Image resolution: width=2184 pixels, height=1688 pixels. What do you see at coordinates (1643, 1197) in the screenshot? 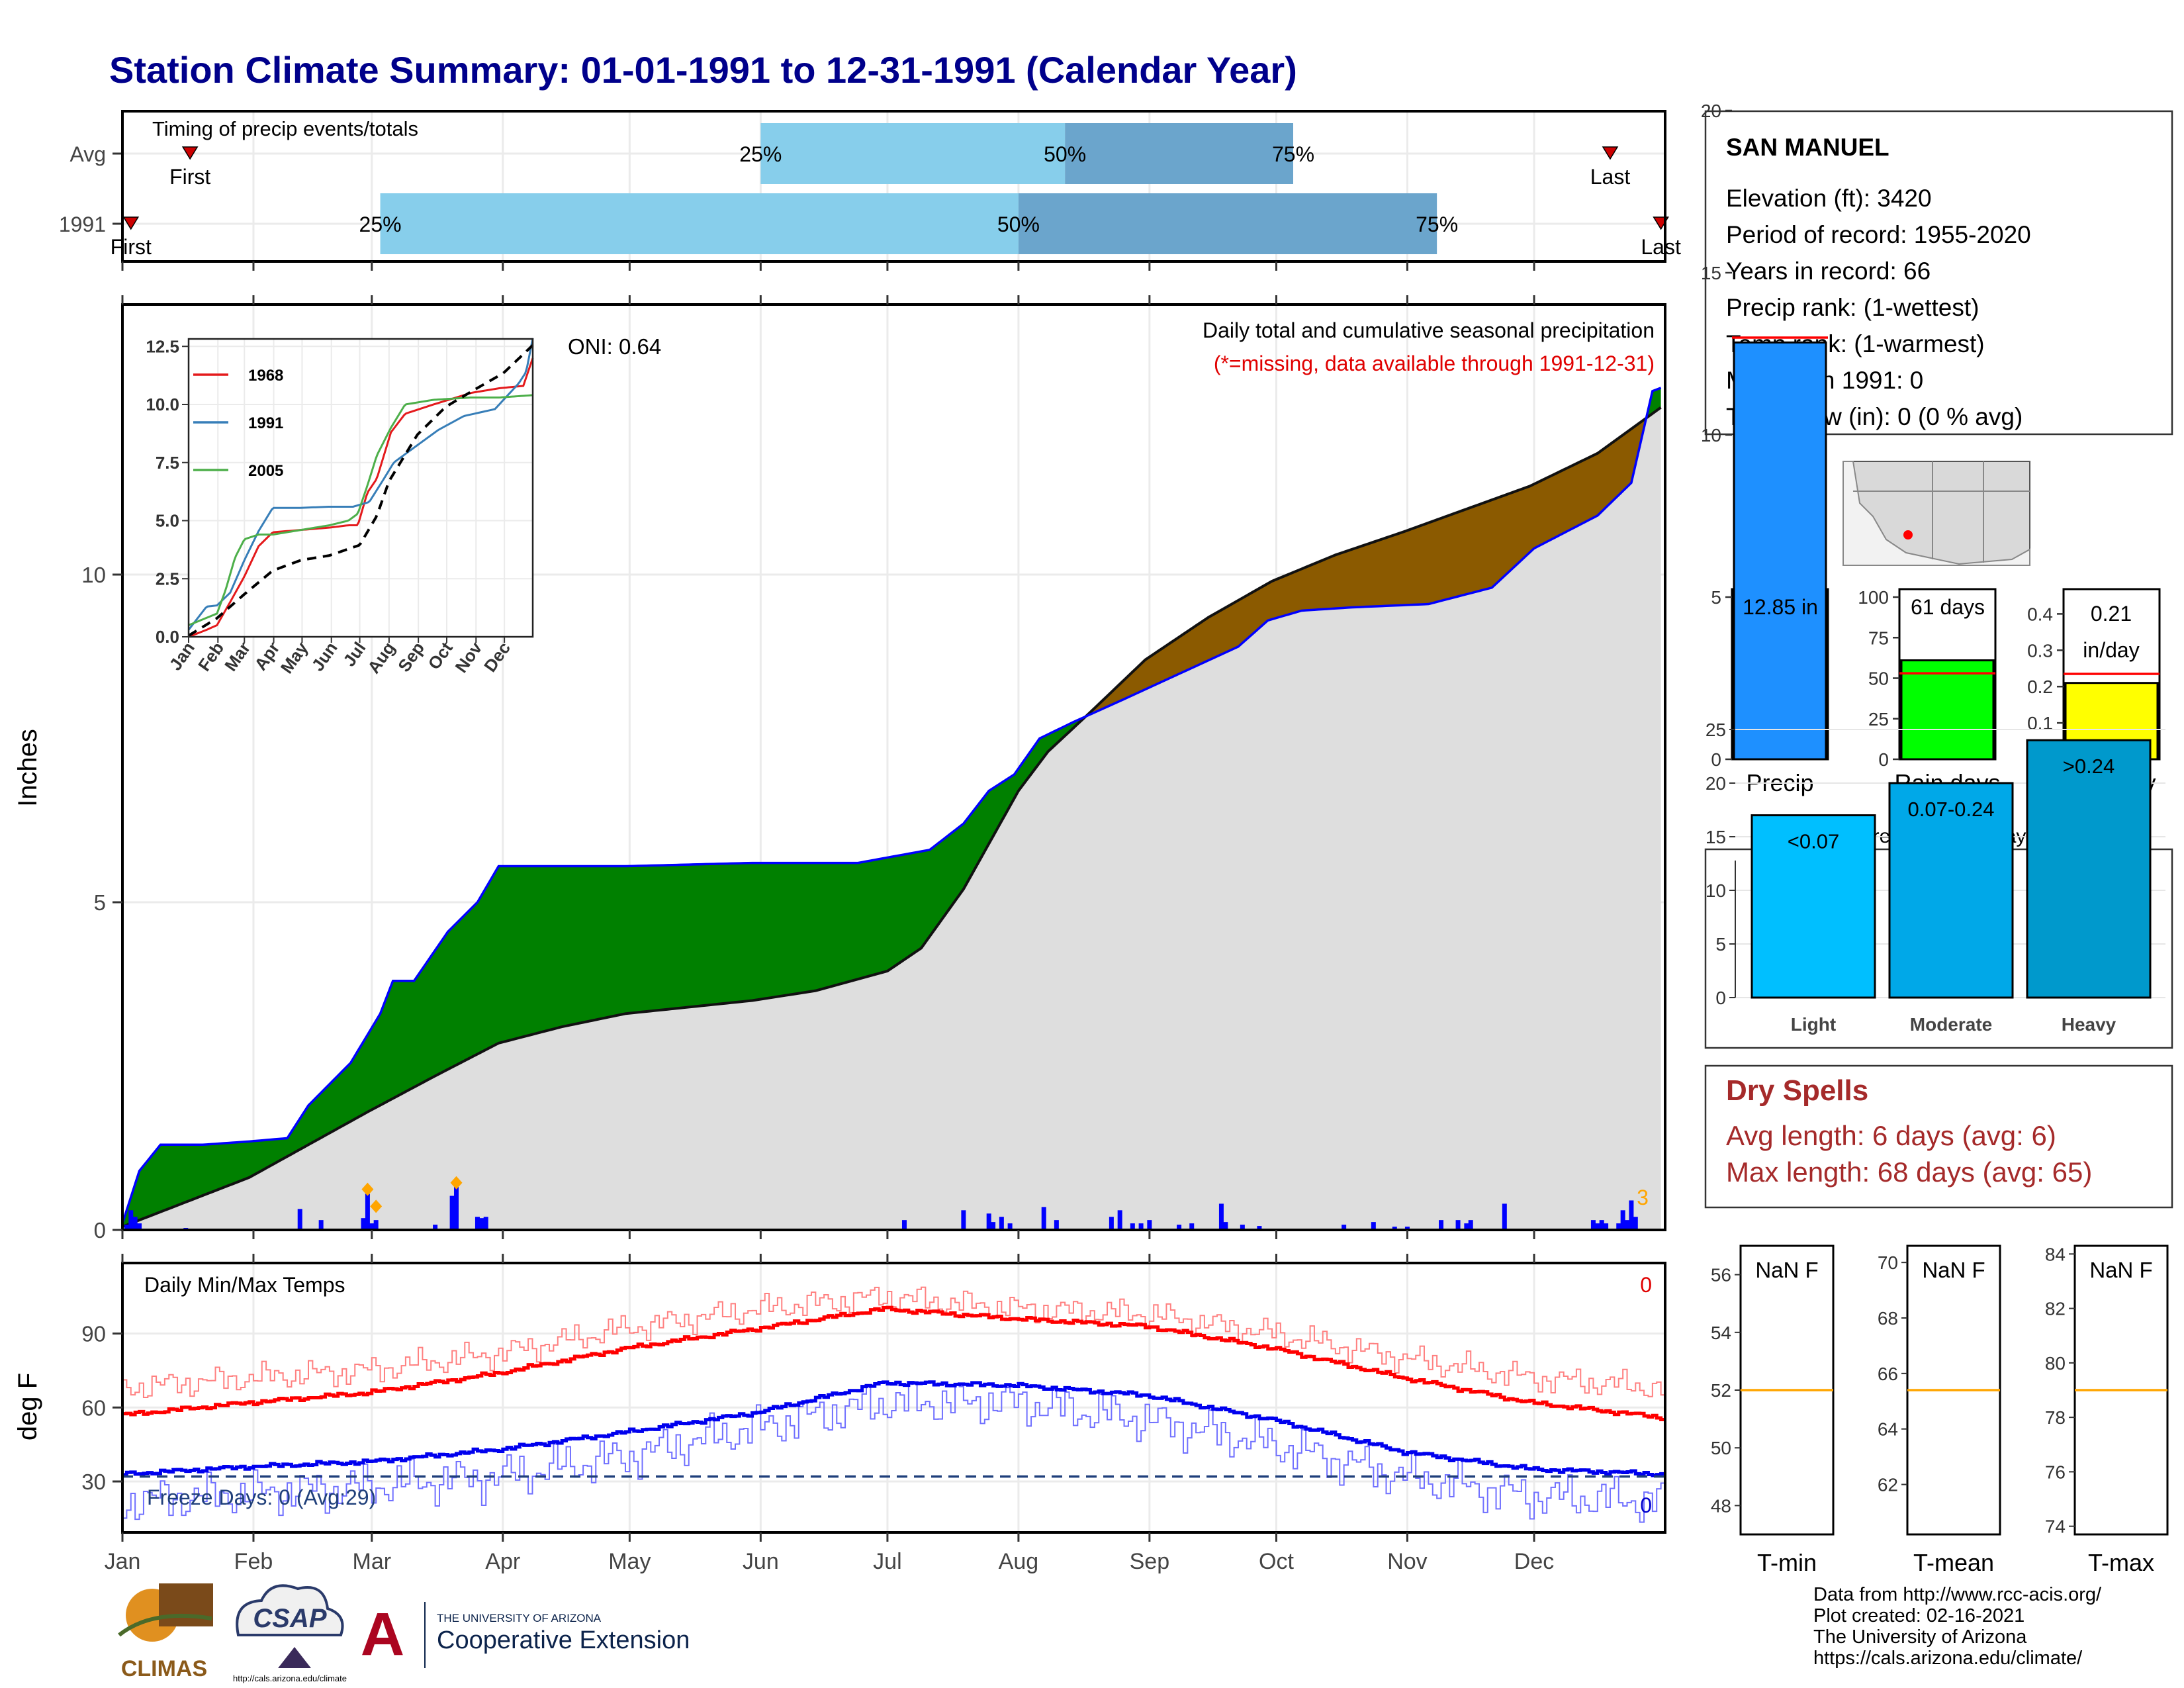
I see `snow-count-label: 3` at bounding box center [1643, 1197].